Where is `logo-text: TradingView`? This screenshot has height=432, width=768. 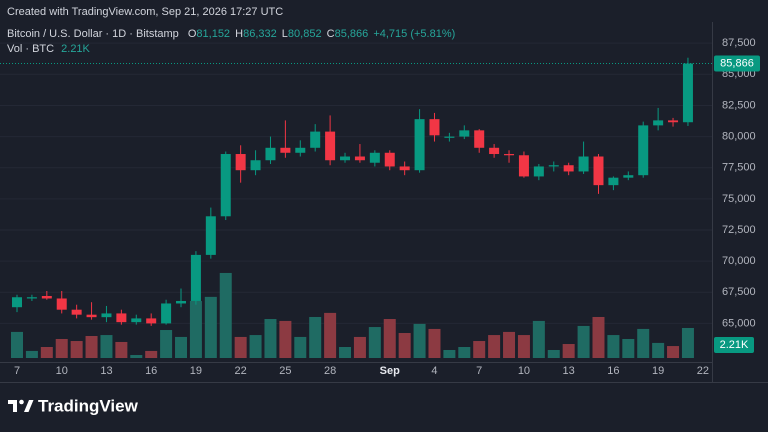 logo-text: TradingView is located at coordinates (88, 405).